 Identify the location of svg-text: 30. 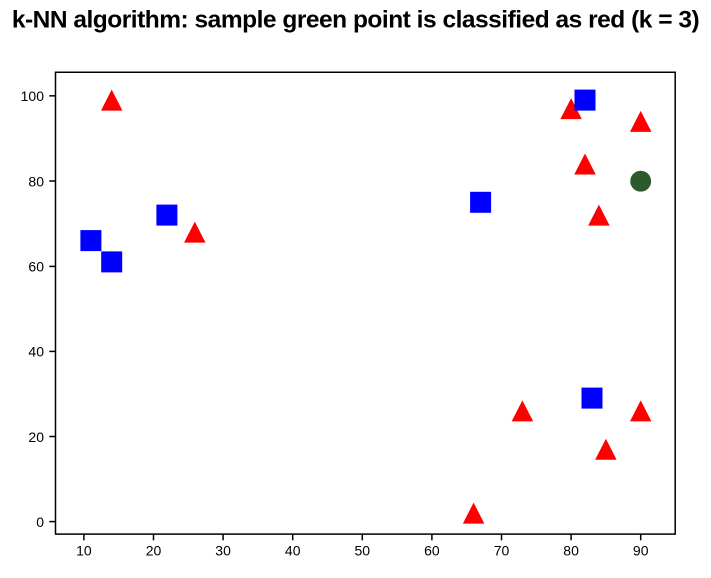
(223, 550).